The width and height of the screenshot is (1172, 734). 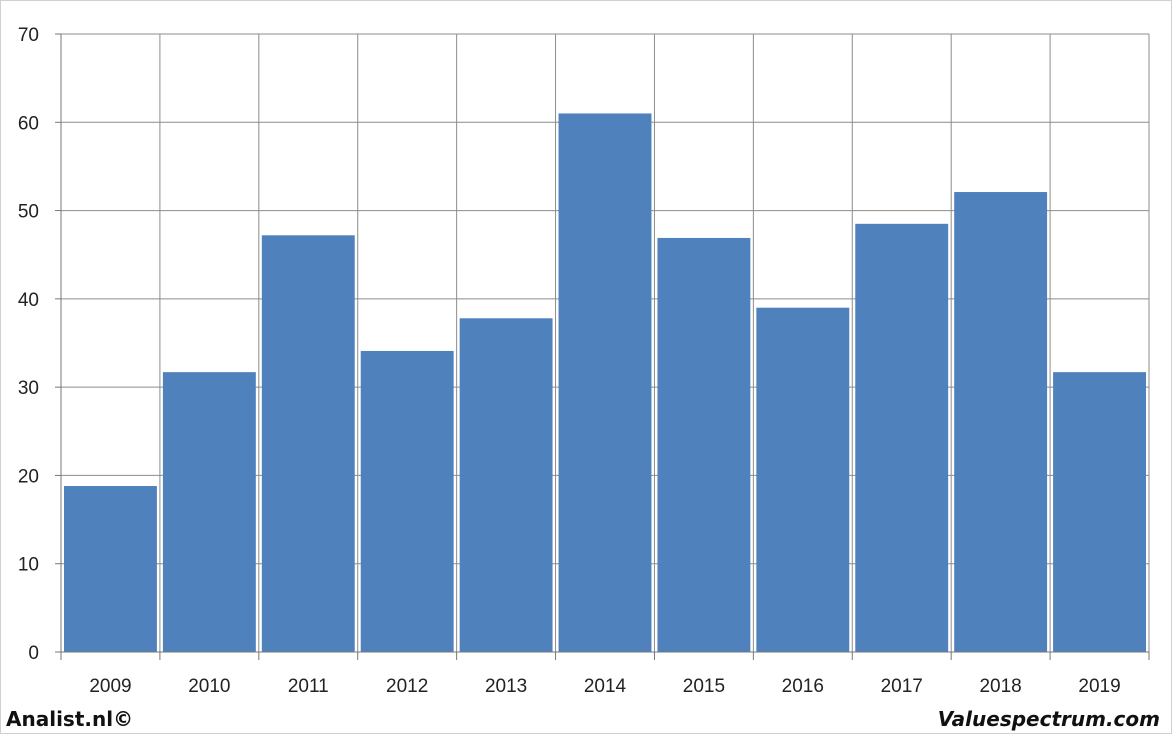 I want to click on y-tick-label: 30, so click(x=28, y=388).